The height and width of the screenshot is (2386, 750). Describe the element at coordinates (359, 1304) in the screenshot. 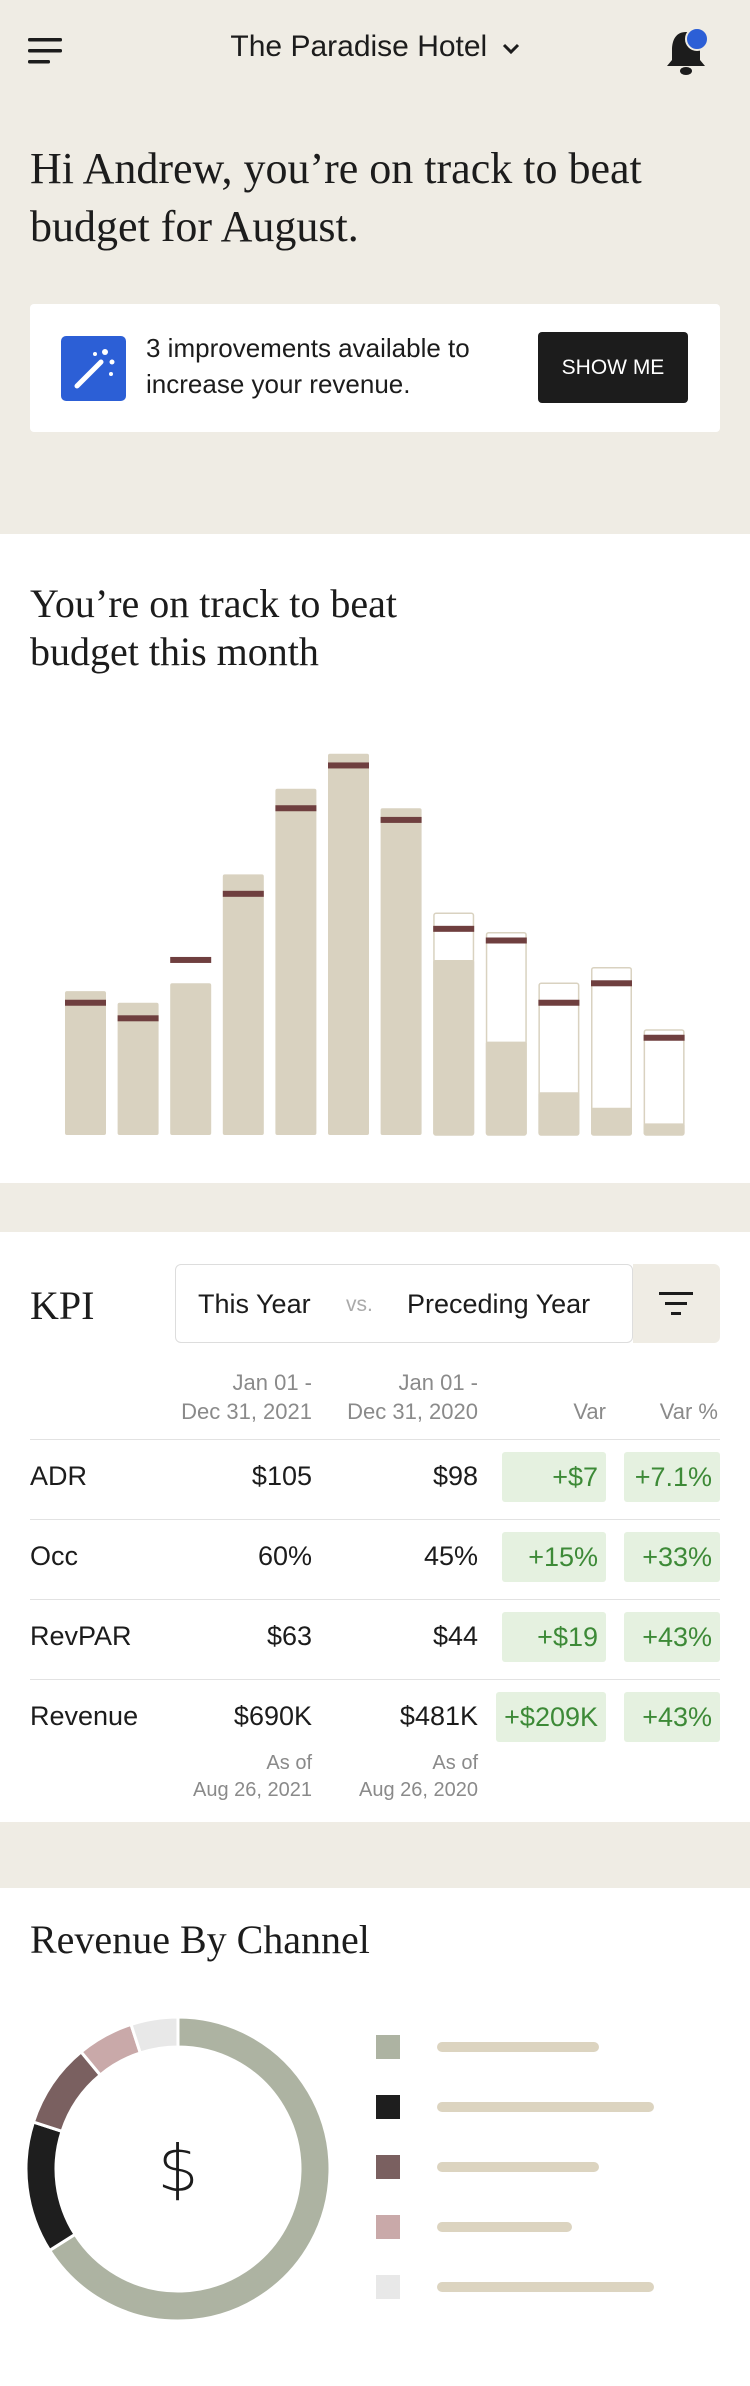

I see `toggle-vs: vs.` at that location.